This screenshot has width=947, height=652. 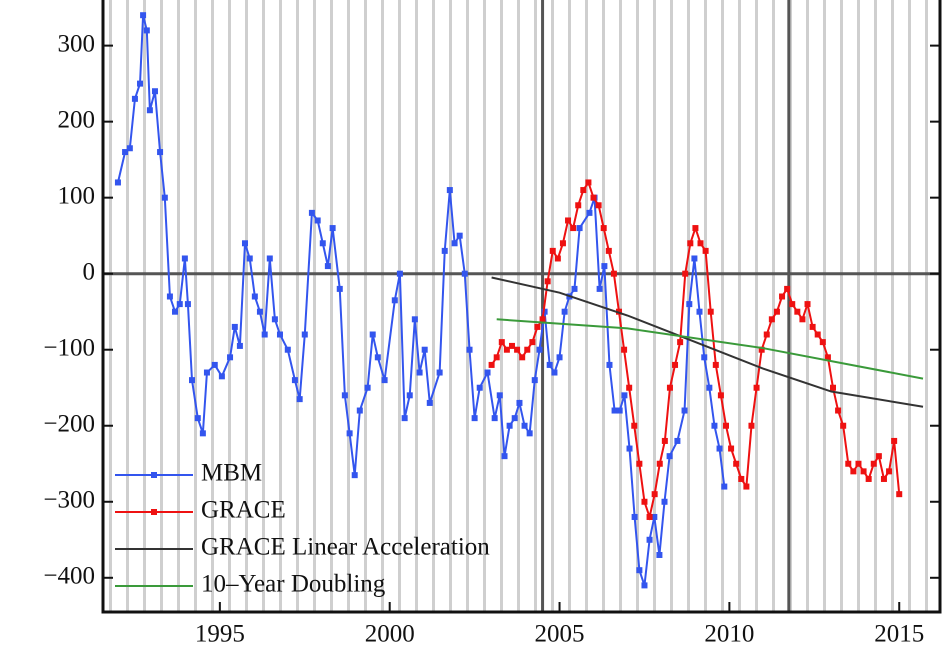 I want to click on y-tick-label: −300, so click(x=69, y=499).